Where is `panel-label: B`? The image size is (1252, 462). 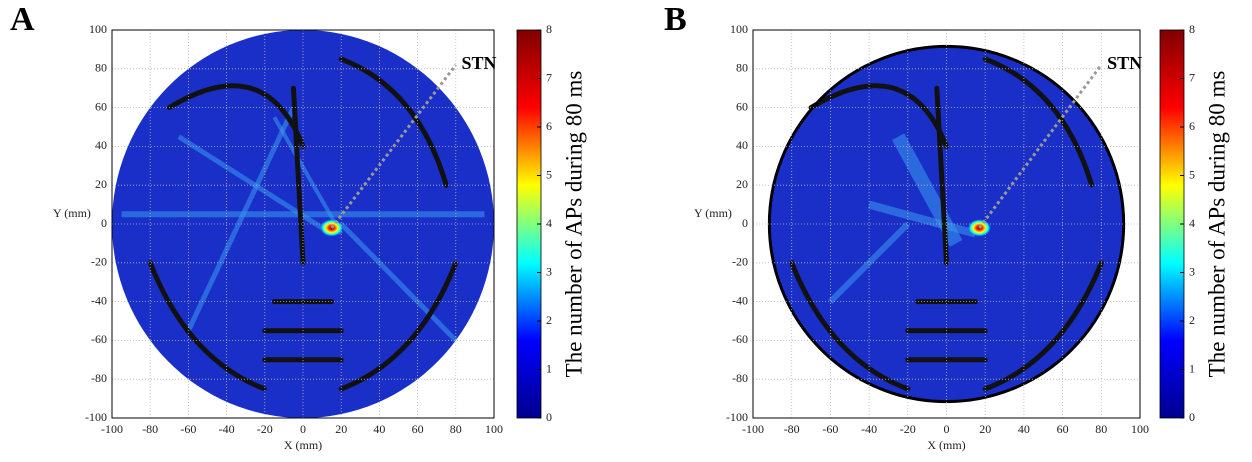 panel-label: B is located at coordinates (675, 19).